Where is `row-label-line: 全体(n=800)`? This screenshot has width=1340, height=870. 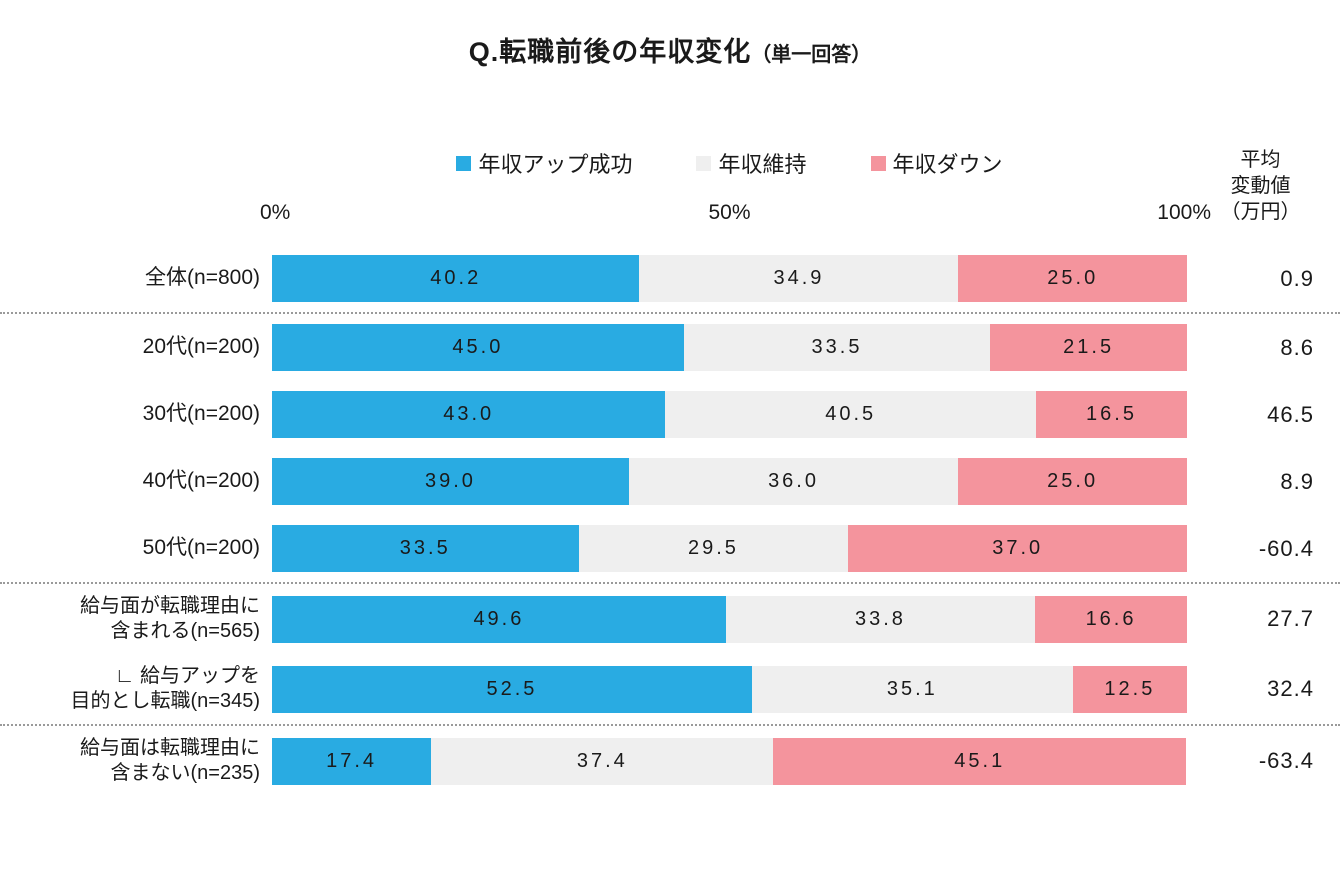
row-label-line: 全体(n=800) is located at coordinates (202, 278).